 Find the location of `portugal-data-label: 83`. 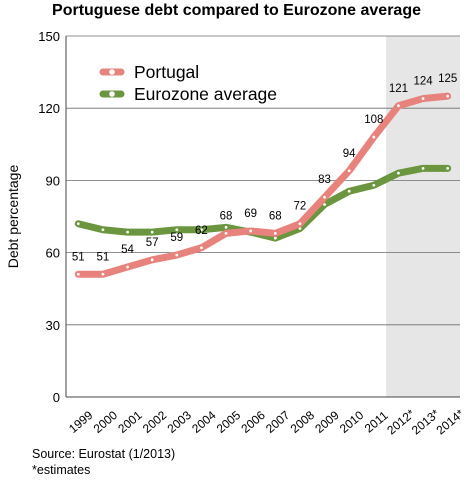

portugal-data-label: 83 is located at coordinates (324, 180).